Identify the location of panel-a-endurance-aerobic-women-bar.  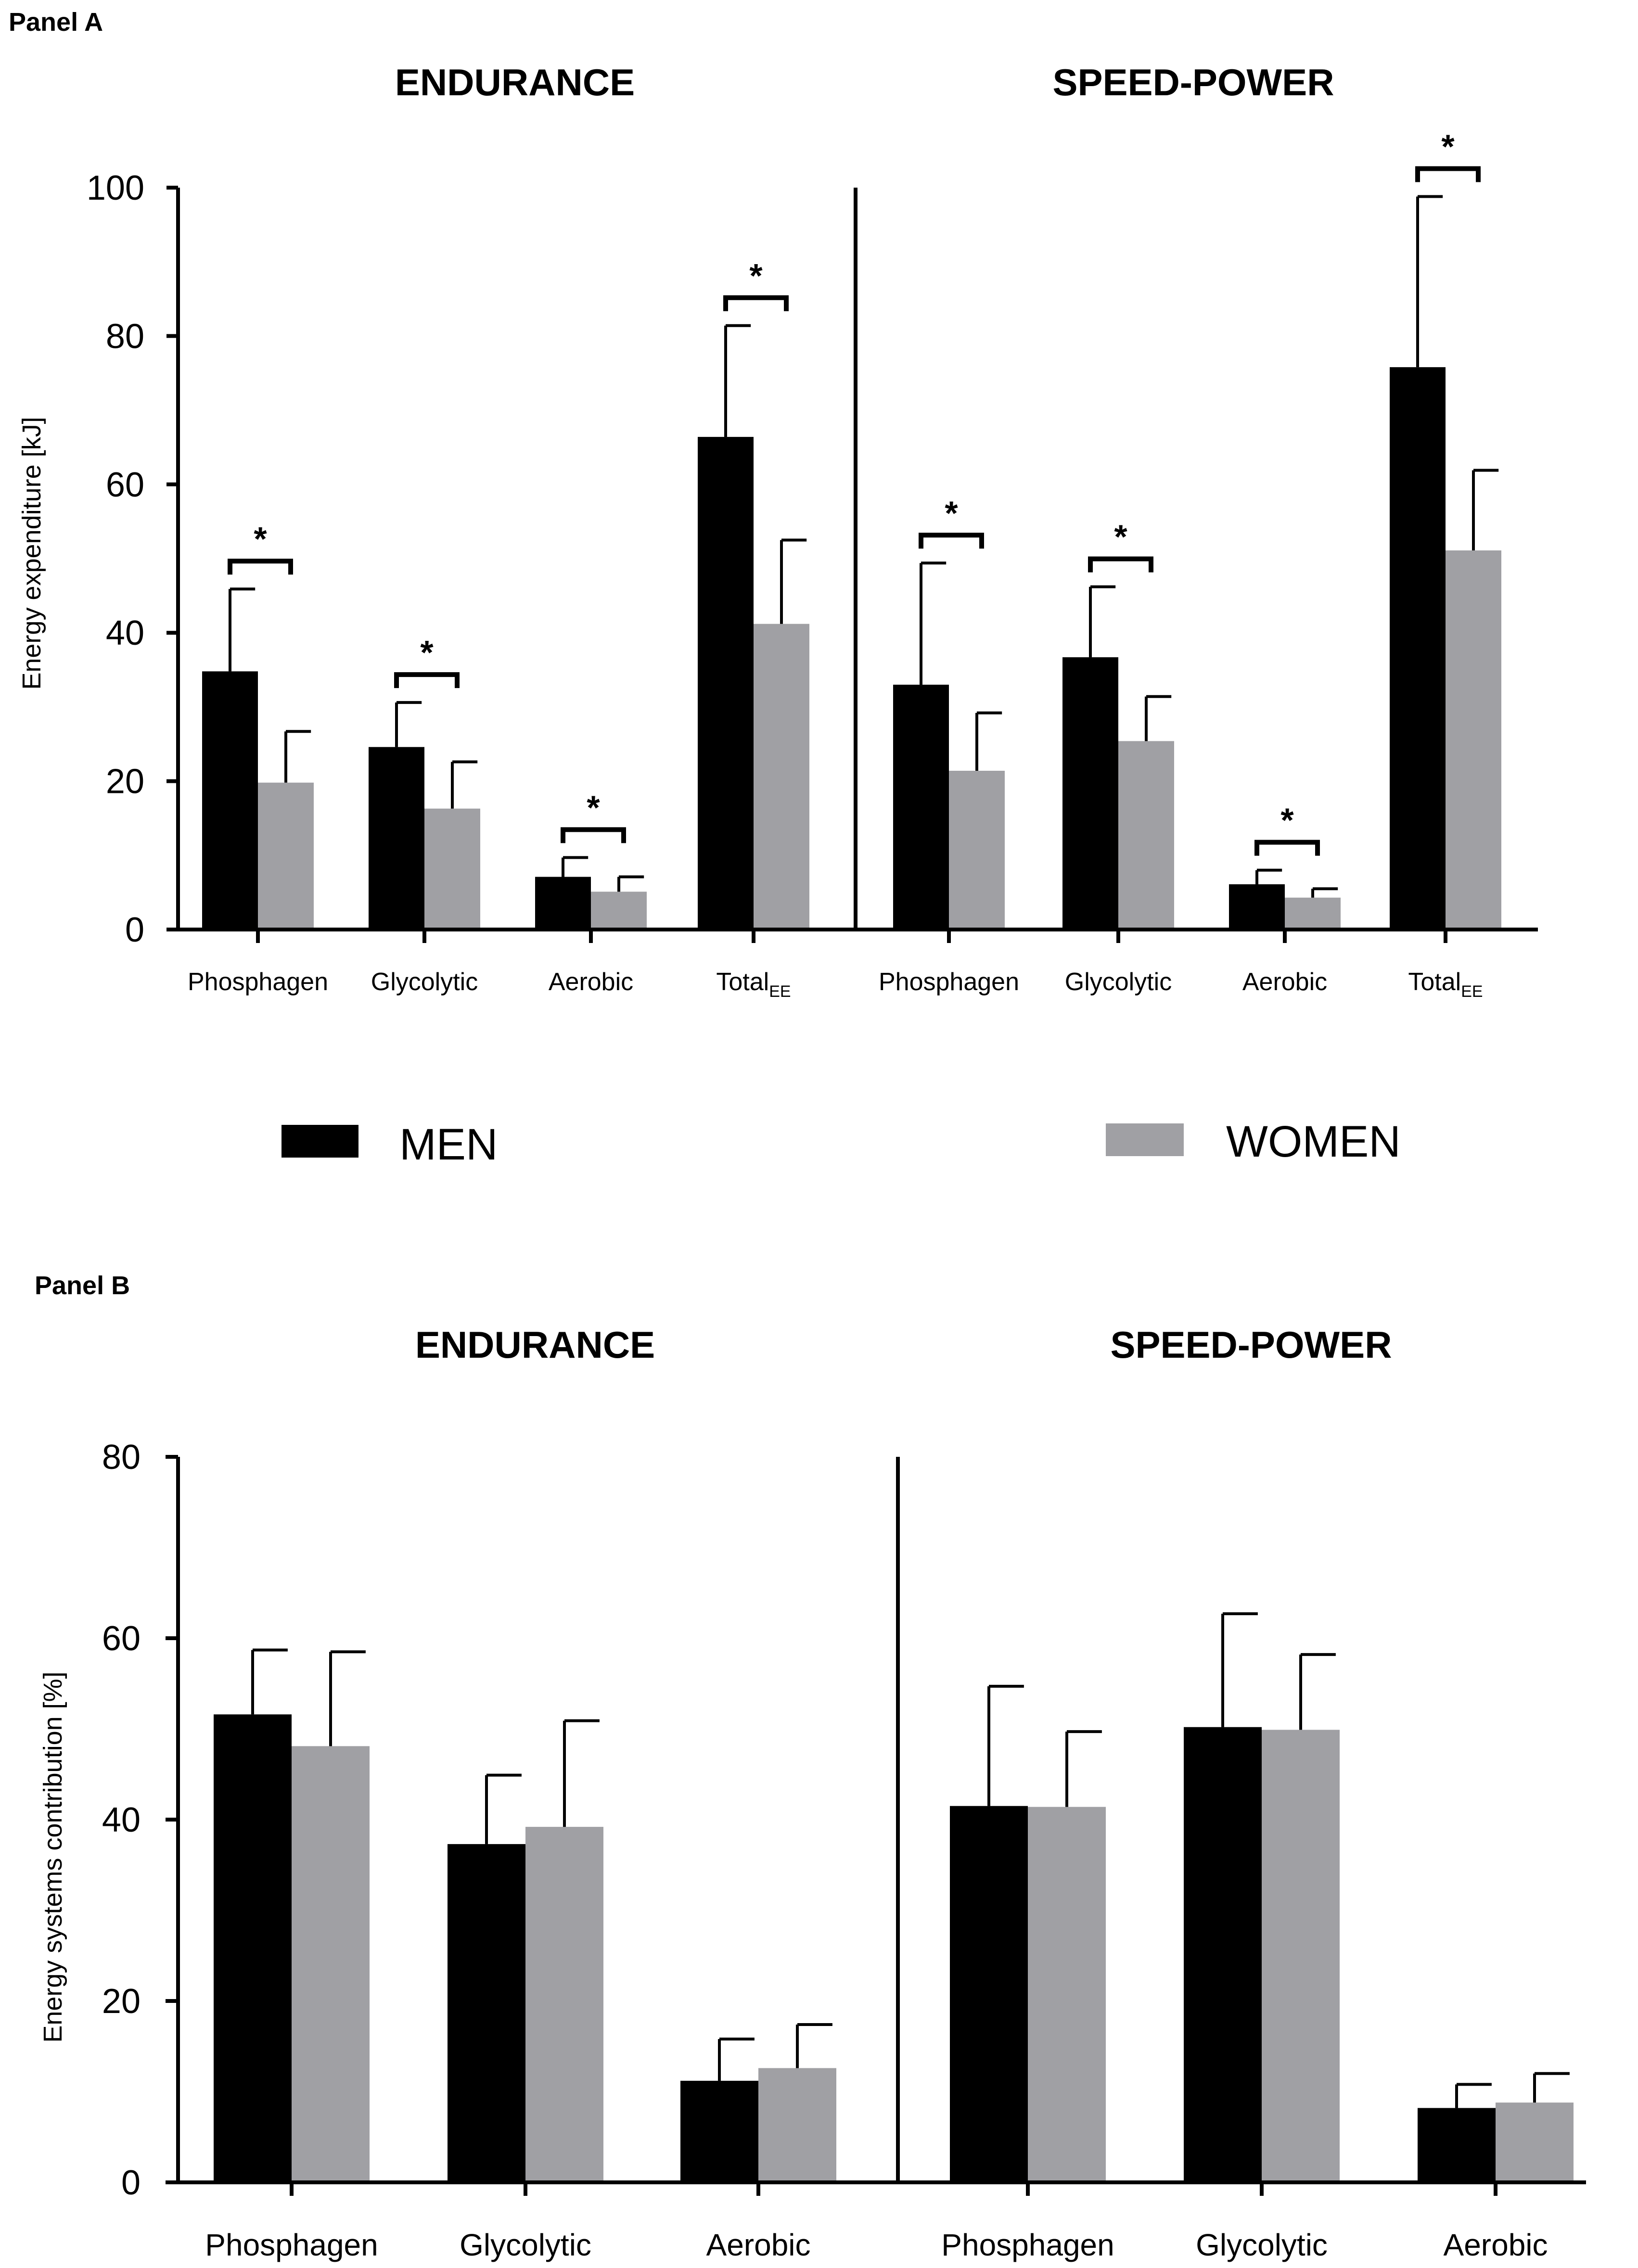
(619, 911).